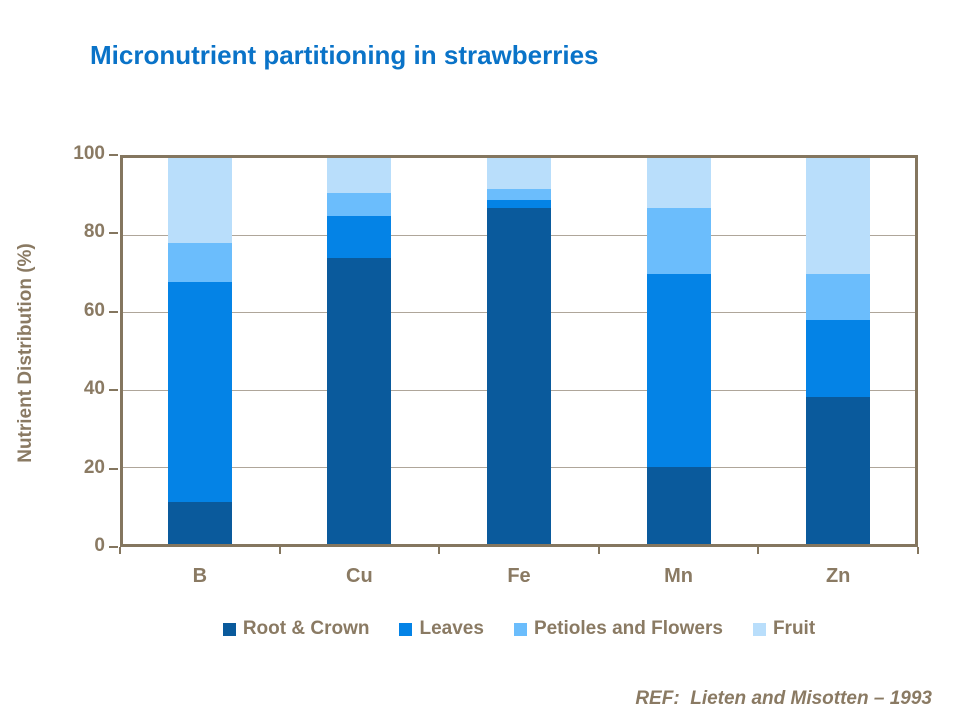 The width and height of the screenshot is (960, 720). I want to click on x-category-label-Mn: Mn, so click(679, 576).